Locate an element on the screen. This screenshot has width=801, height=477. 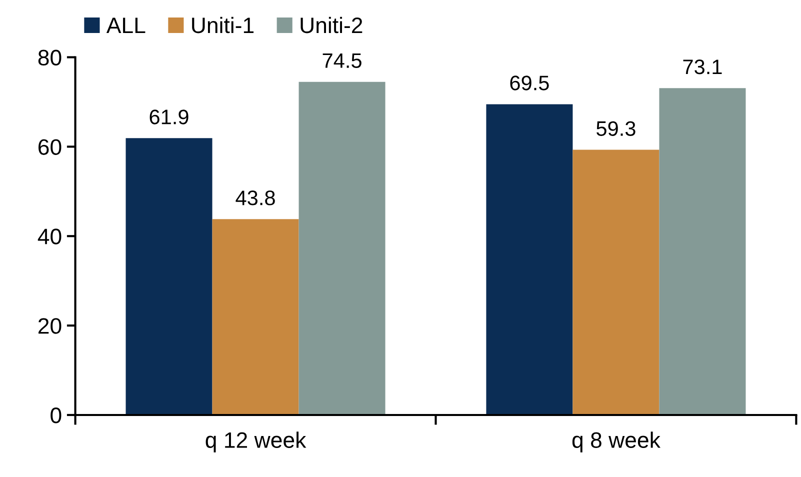
y-tick-label: 60 is located at coordinates (50, 147).